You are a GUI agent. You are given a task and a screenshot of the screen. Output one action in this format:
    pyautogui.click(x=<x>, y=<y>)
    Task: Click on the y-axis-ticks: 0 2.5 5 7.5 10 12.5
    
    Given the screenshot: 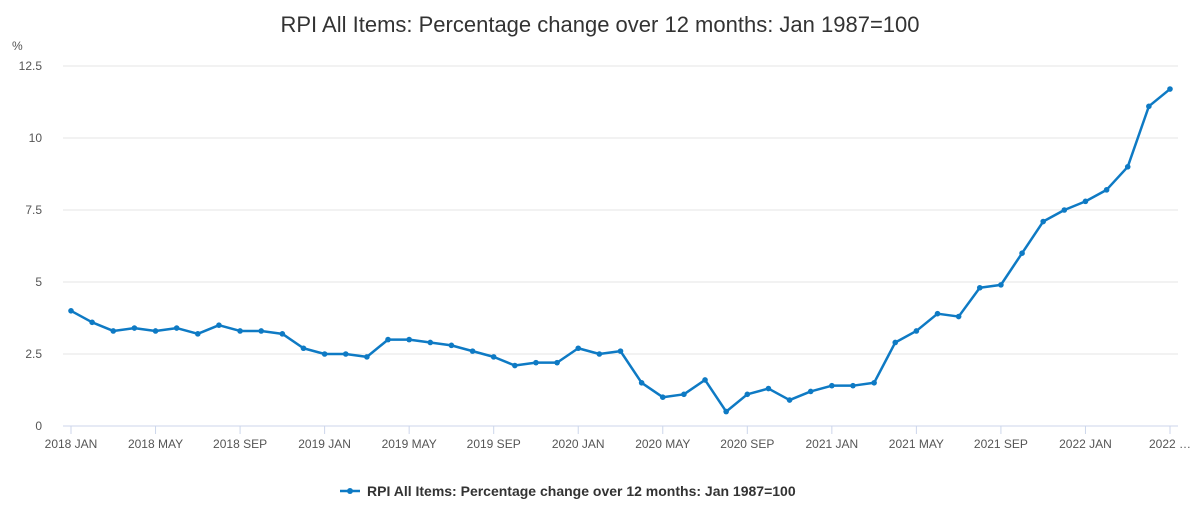 What is the action you would take?
    pyautogui.click(x=31, y=246)
    